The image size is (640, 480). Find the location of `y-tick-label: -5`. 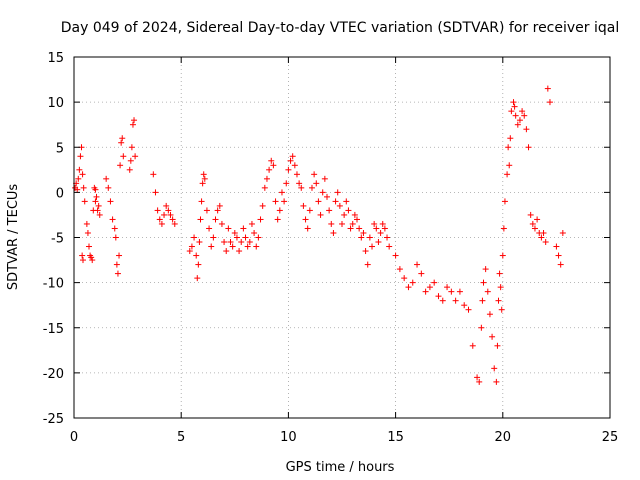

y-tick-label: -5 is located at coordinates (57, 239).